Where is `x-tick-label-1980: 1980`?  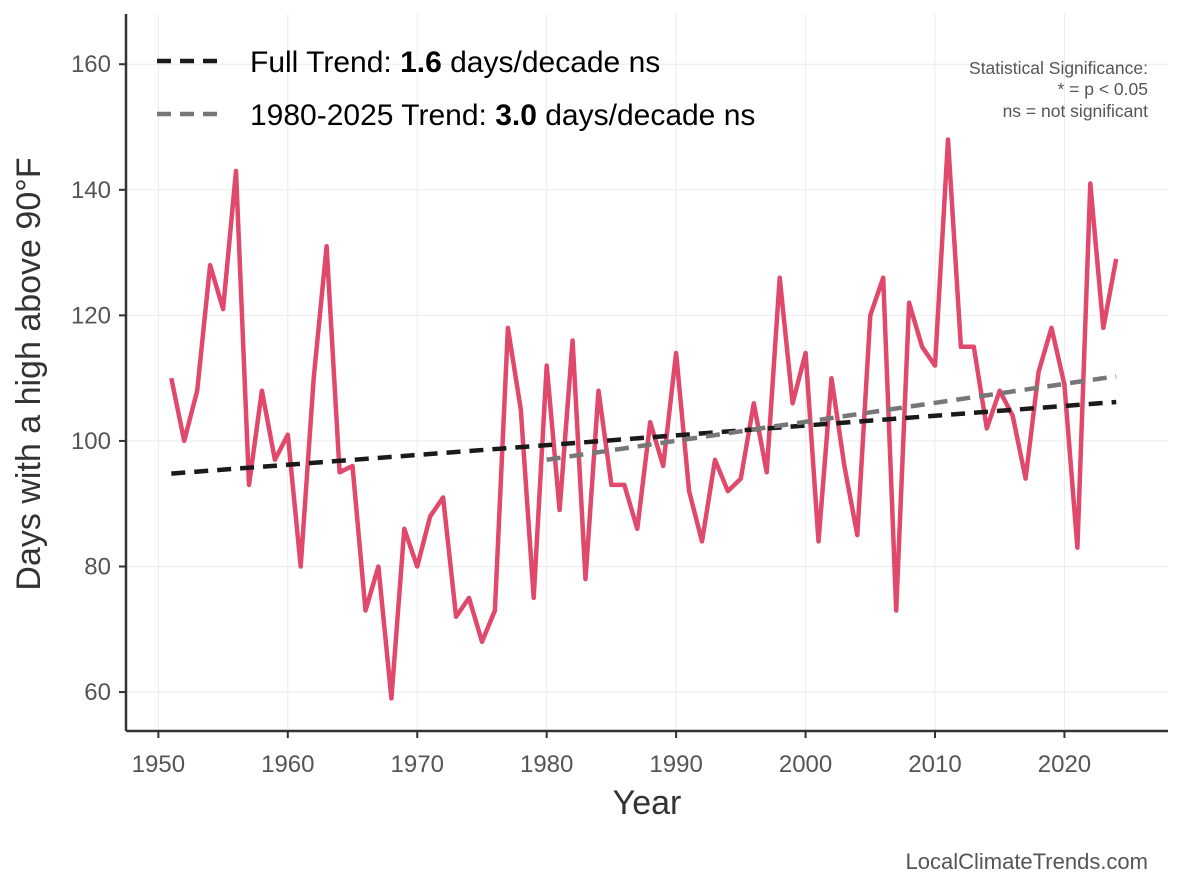
x-tick-label-1980: 1980 is located at coordinates (546, 764).